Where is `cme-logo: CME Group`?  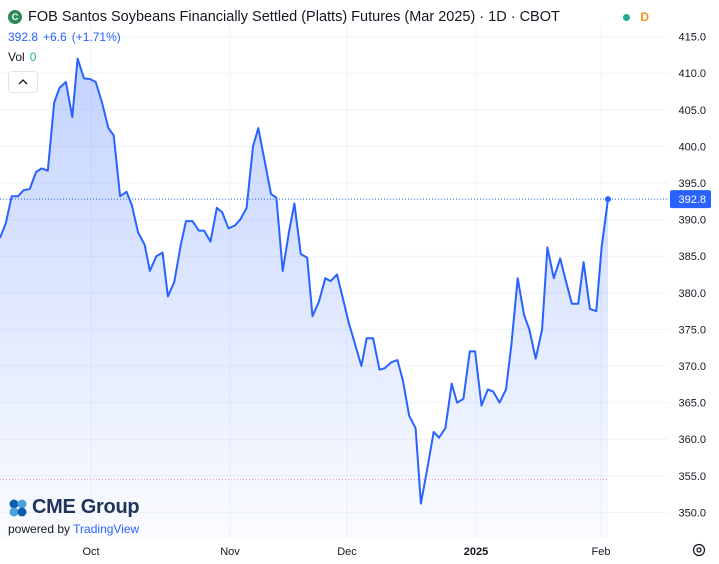 cme-logo: CME Group is located at coordinates (74, 507).